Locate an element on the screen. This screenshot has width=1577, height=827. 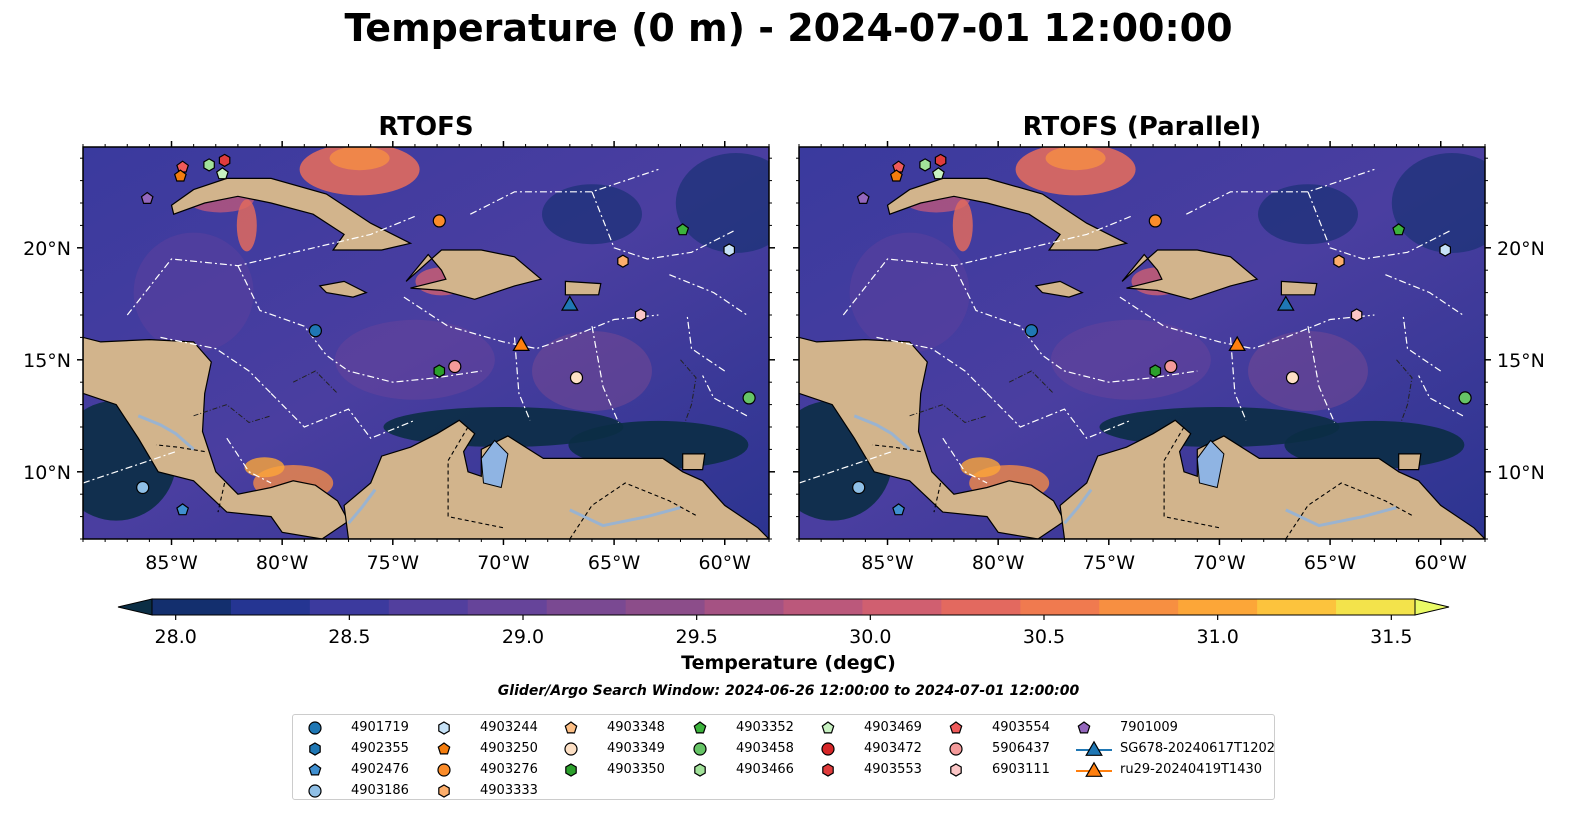
legend-label: 4903244 is located at coordinates (509, 727).